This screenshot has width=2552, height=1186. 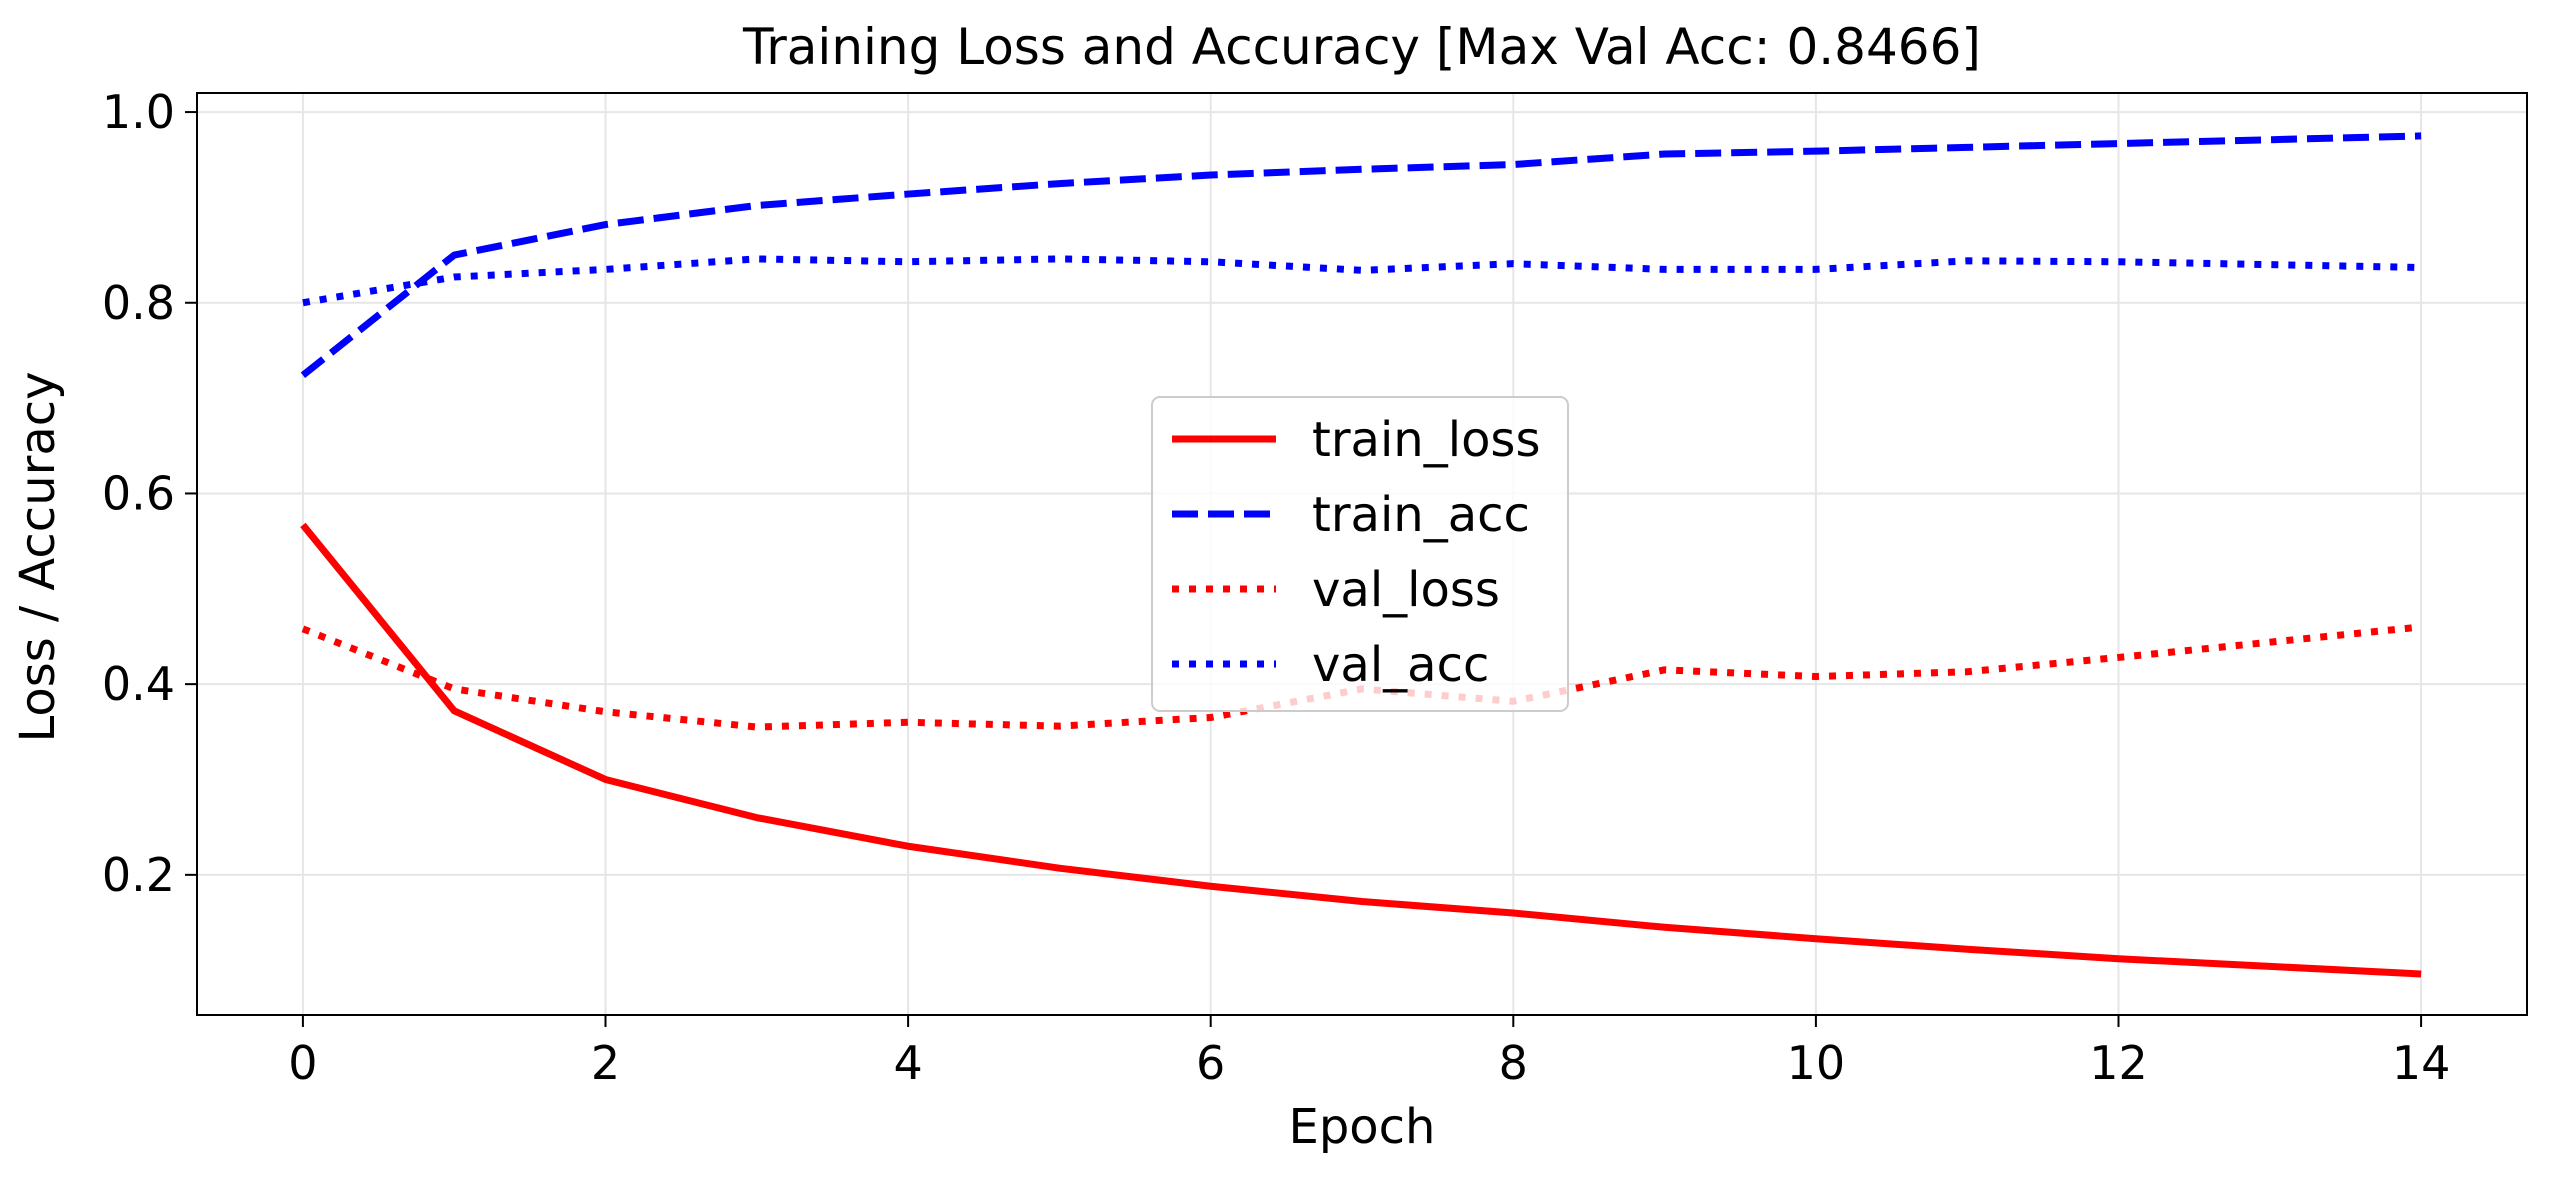 I want to click on legend-label-train-acc: train_acc, so click(x=1421, y=515).